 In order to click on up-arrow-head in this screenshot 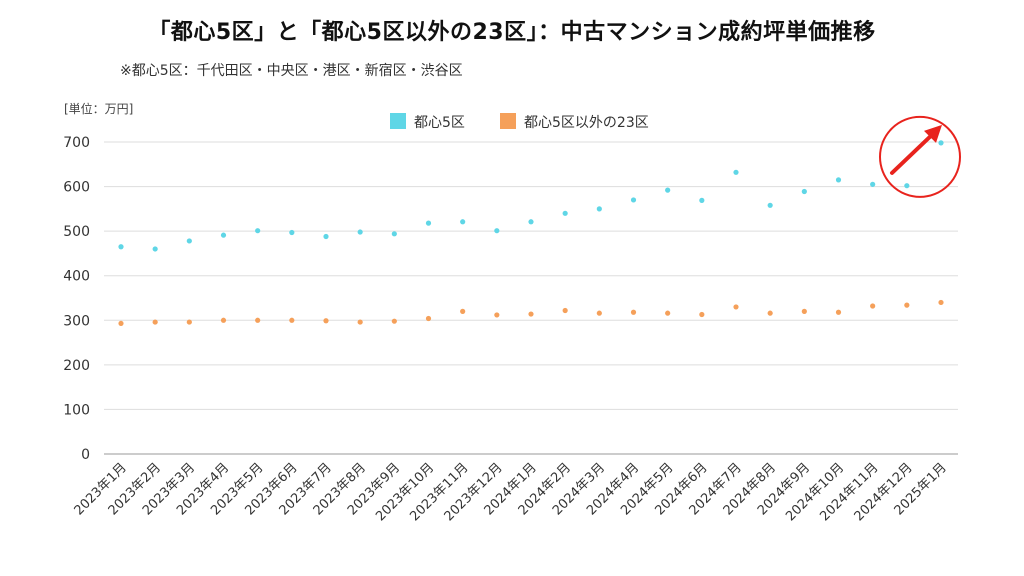, I will do `click(933, 133)`.